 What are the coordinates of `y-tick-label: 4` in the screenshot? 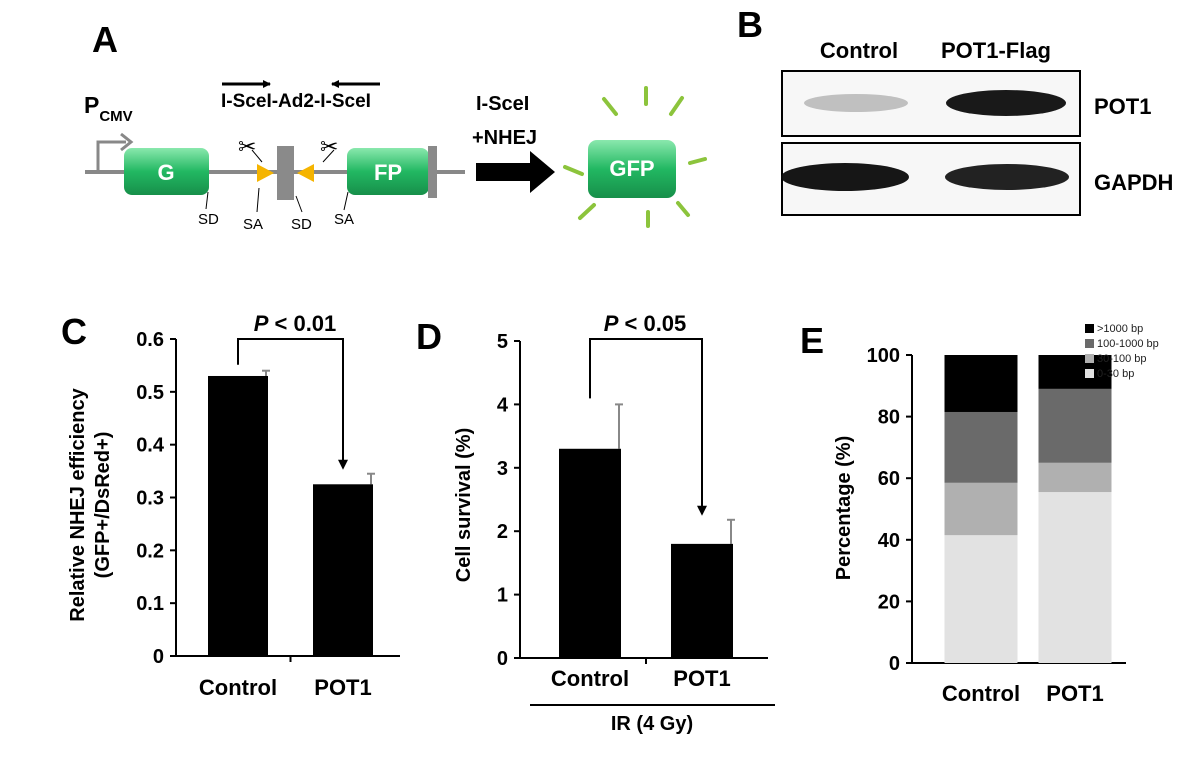 It's located at (503, 405).